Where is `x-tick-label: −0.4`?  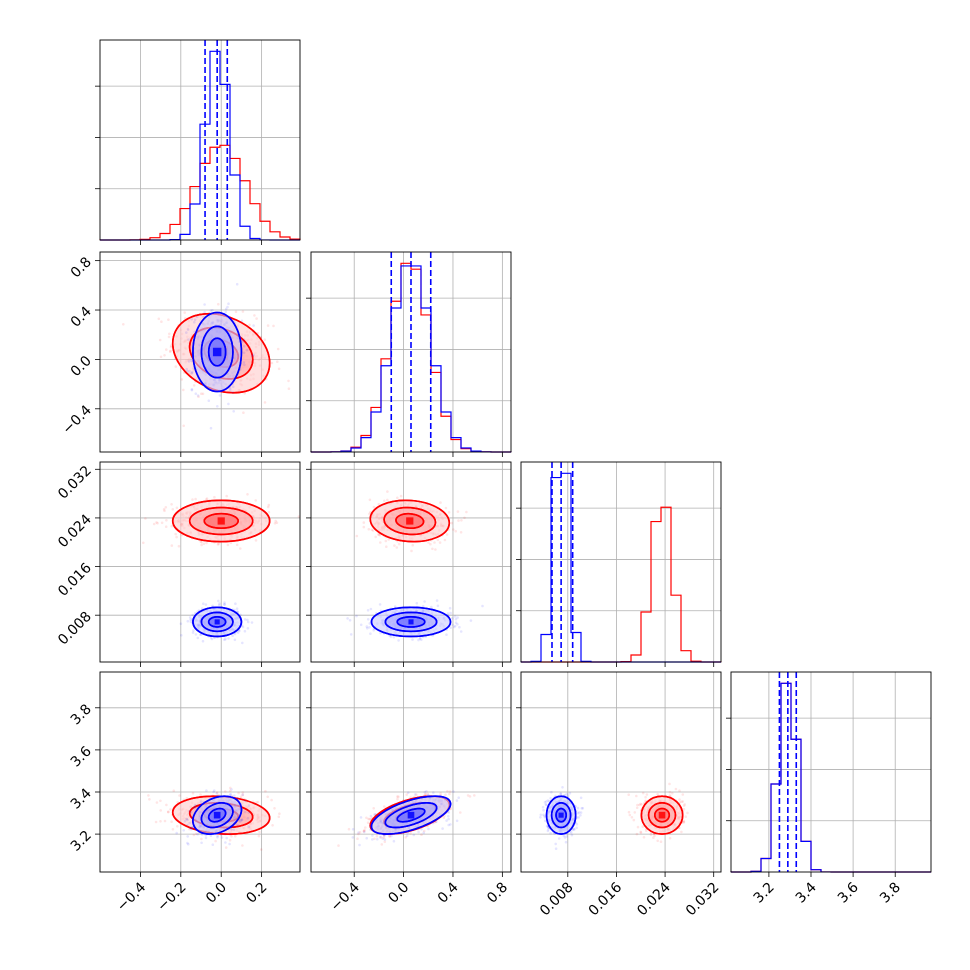
x-tick-label: −0.4 is located at coordinates (131, 896).